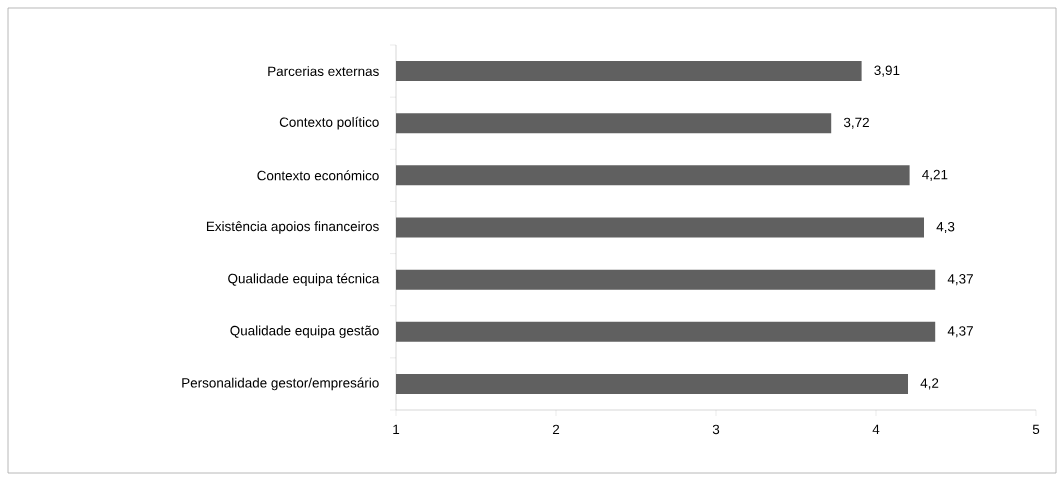  I want to click on x-tick-label: 4, so click(876, 429).